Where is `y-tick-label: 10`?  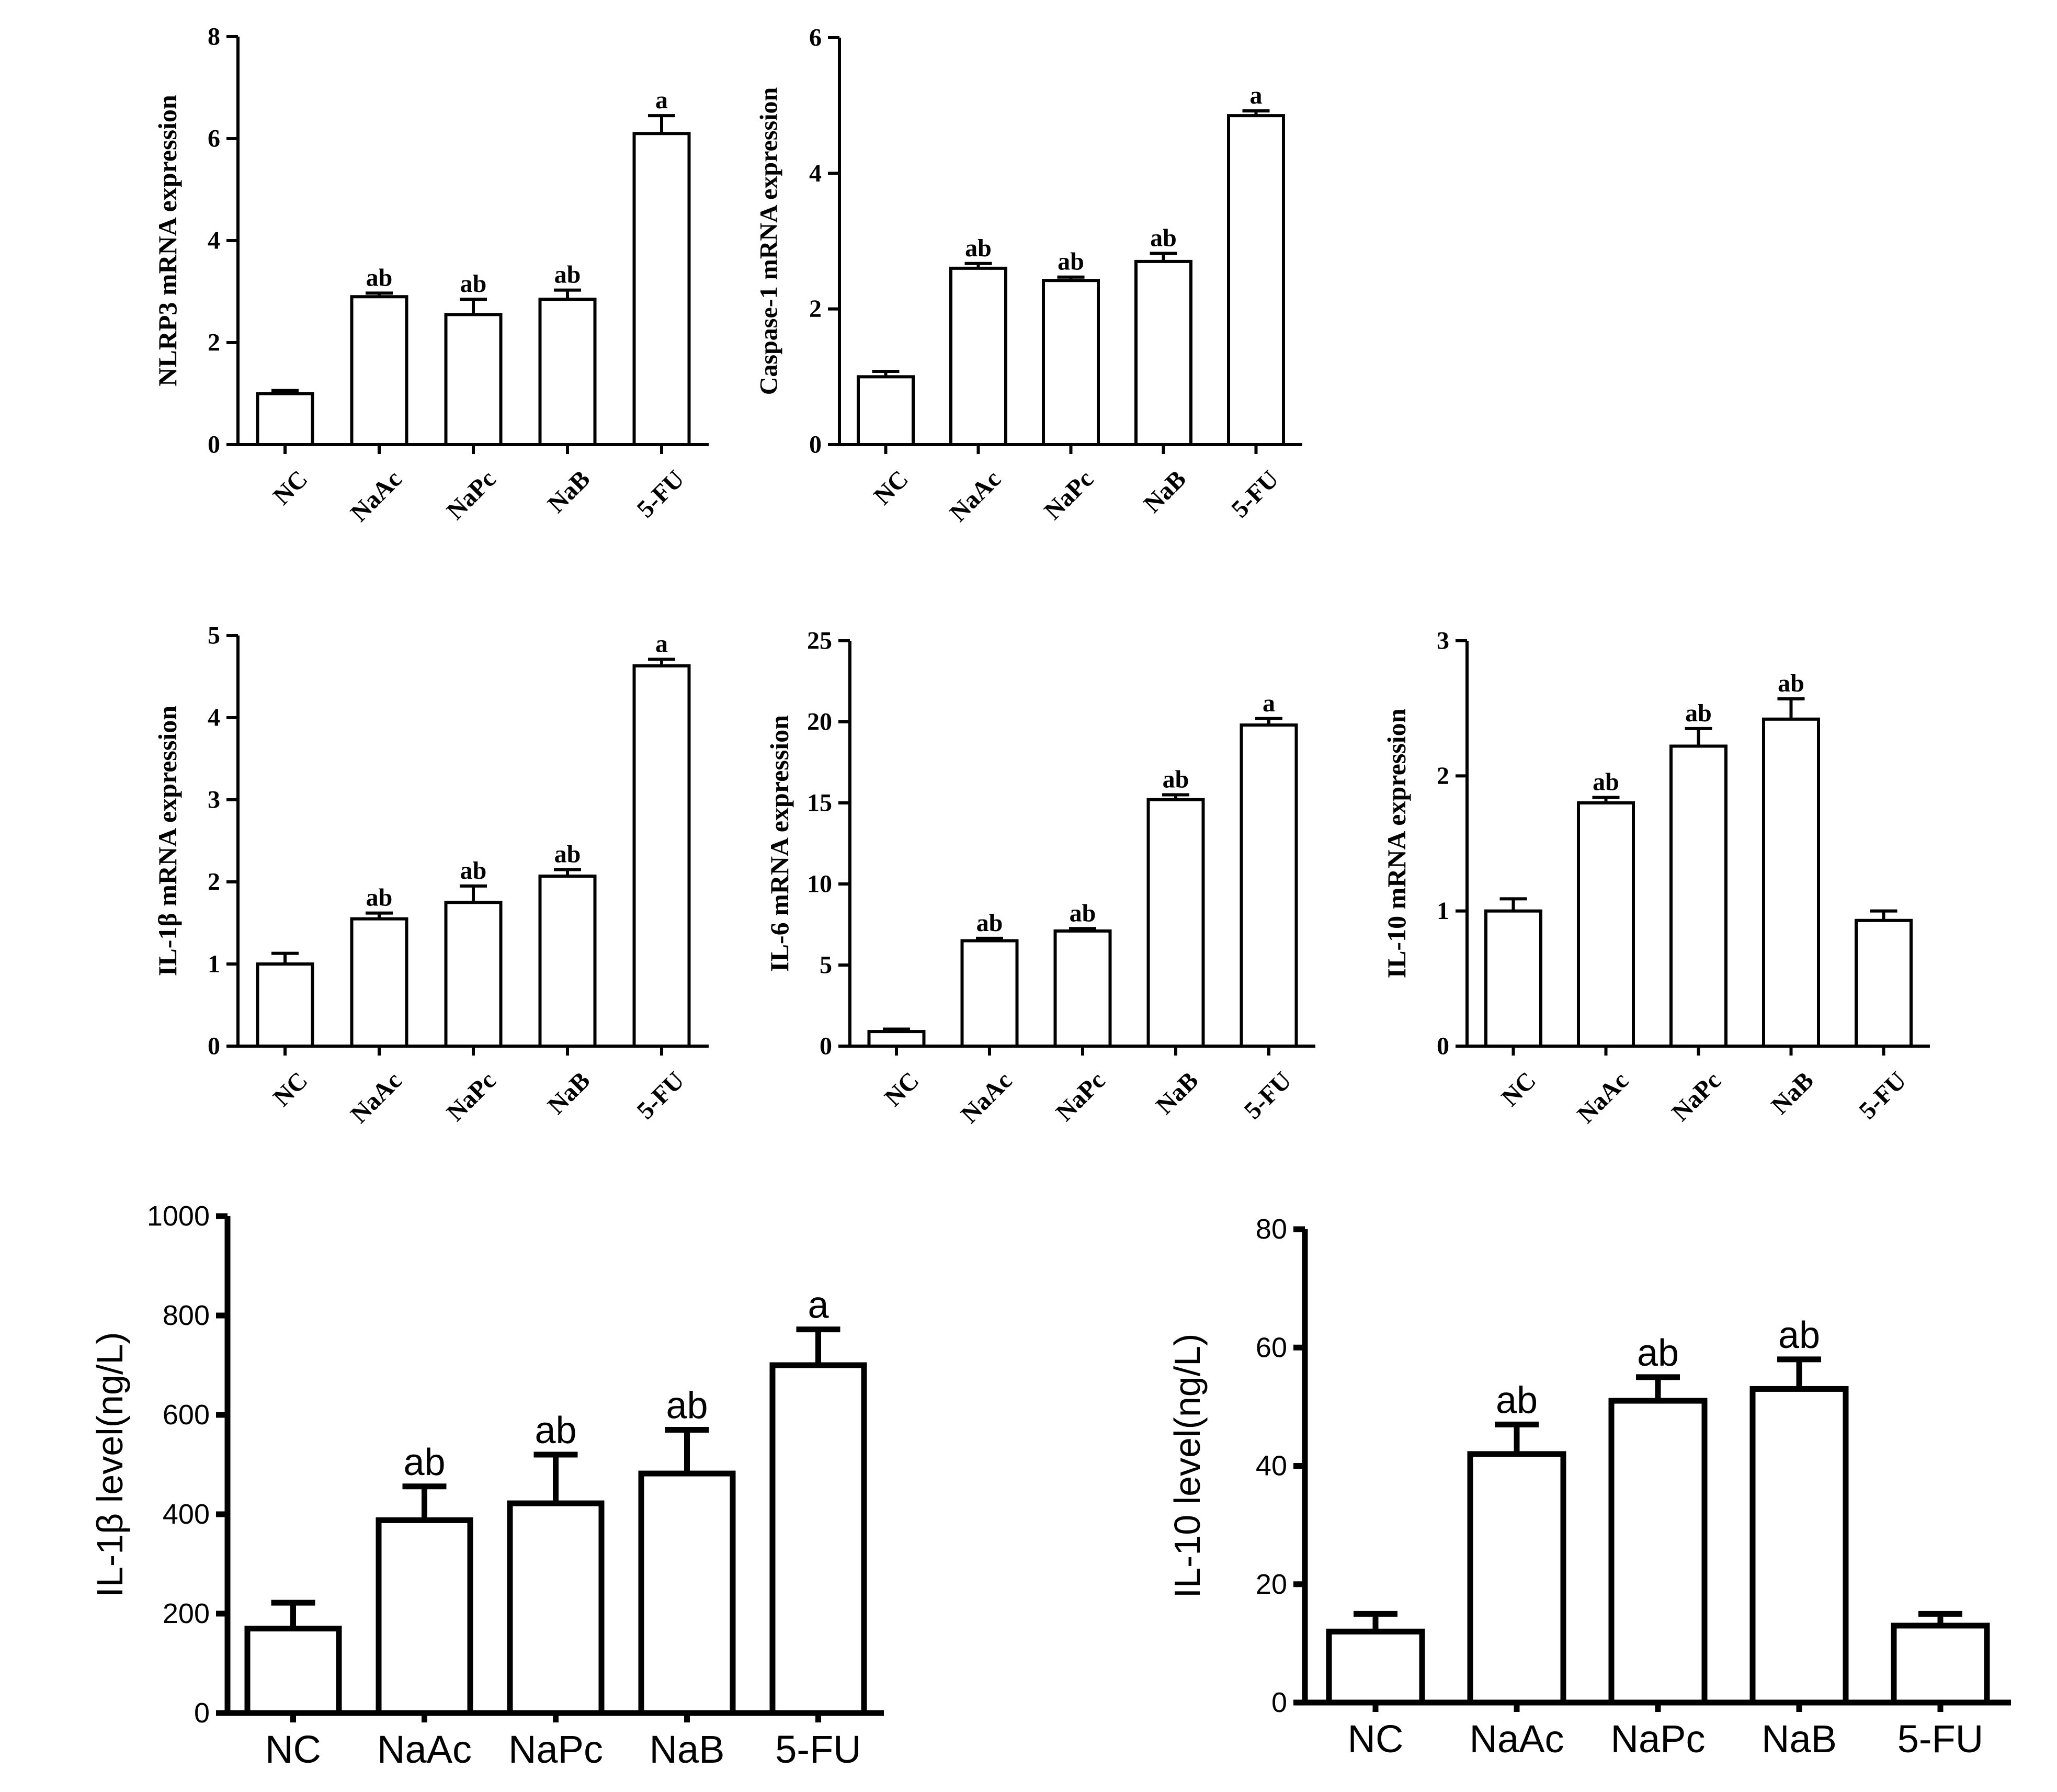 y-tick-label: 10 is located at coordinates (820, 884).